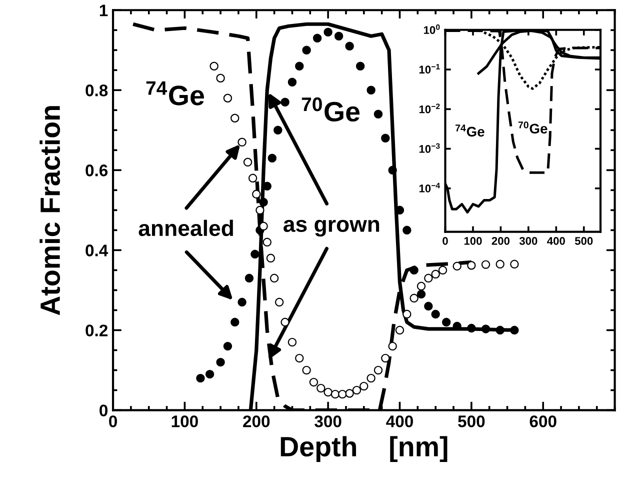 Image resolution: width=621 pixels, height=482 pixels. Describe the element at coordinates (429, 109) in the screenshot. I see `y-tick-label: 10$^{−2}$` at that location.